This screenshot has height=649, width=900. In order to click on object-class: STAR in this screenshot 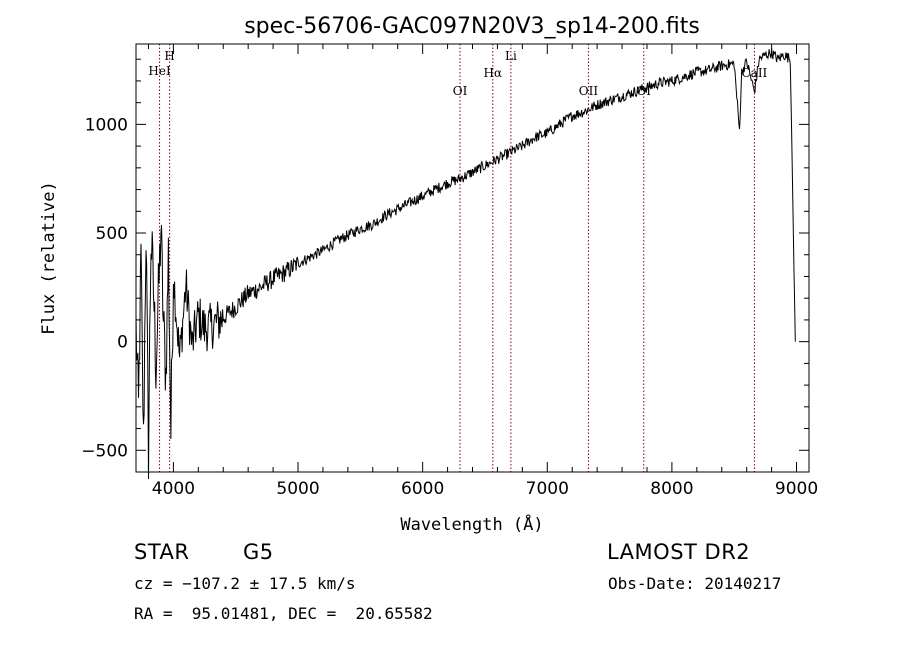, I will do `click(162, 552)`.